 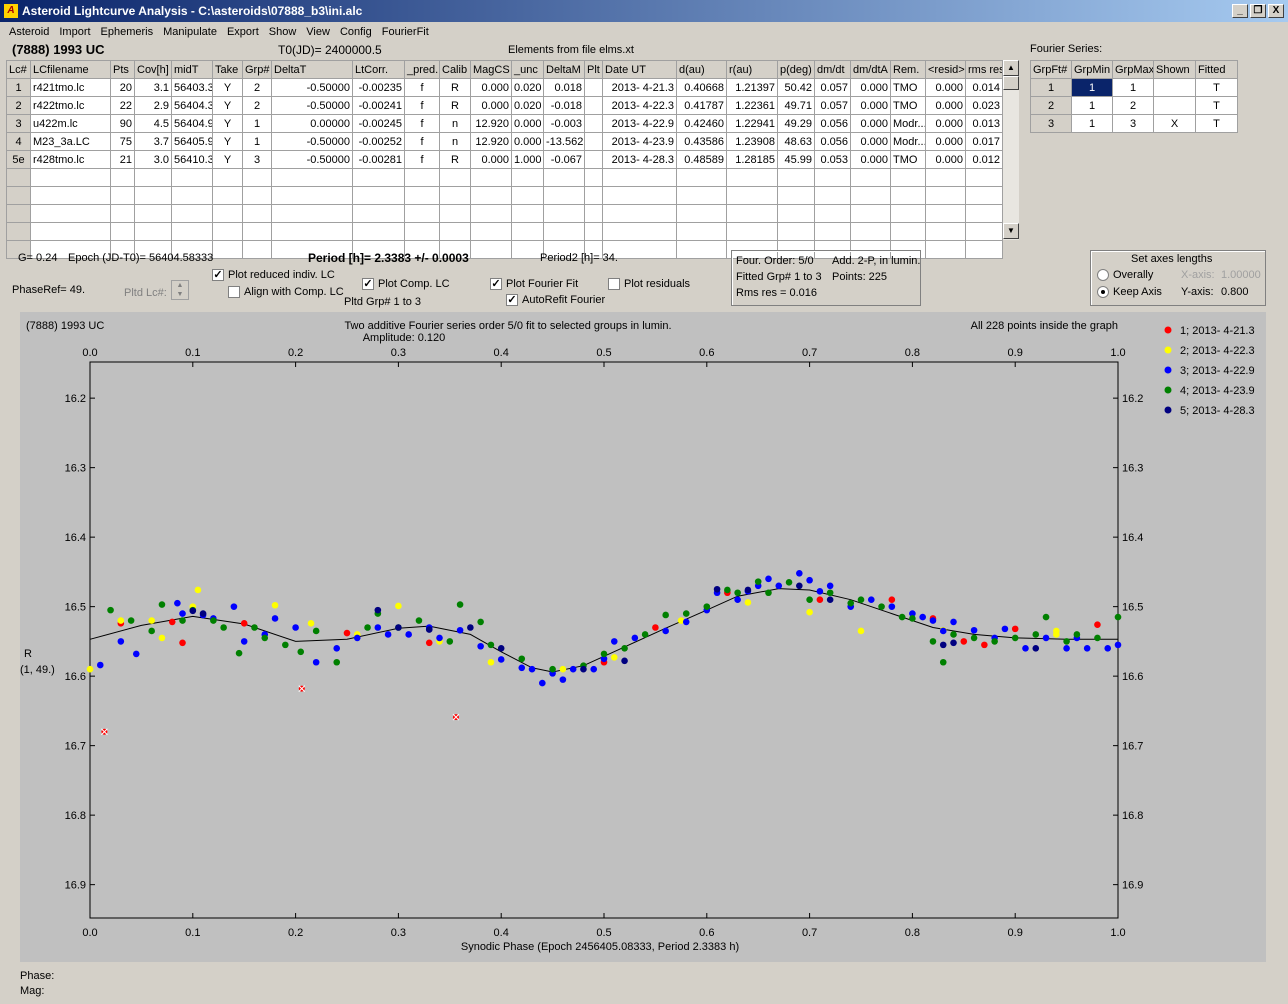 I want to click on table-cell: -0.018, so click(x=564, y=105).